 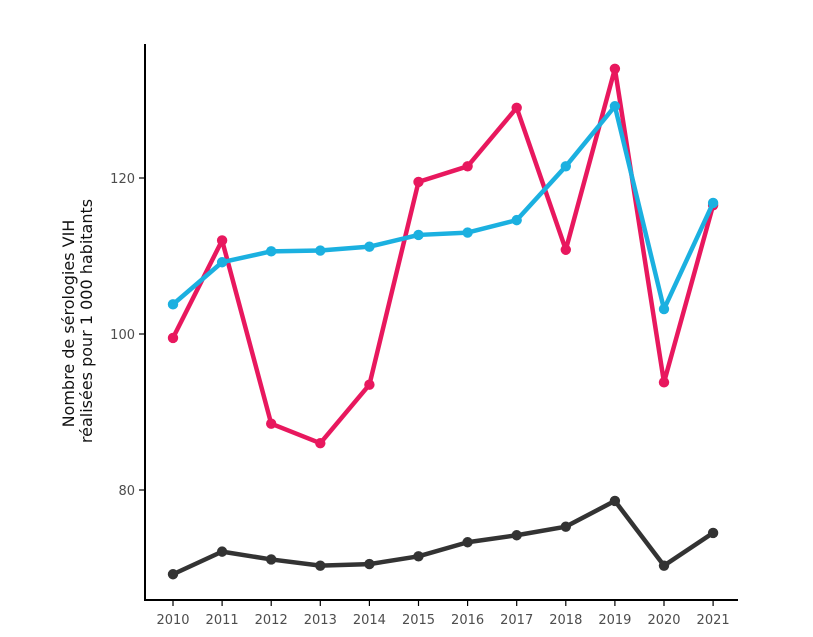 What do you see at coordinates (172, 620) in the screenshot?
I see `x-tick-label: 2010` at bounding box center [172, 620].